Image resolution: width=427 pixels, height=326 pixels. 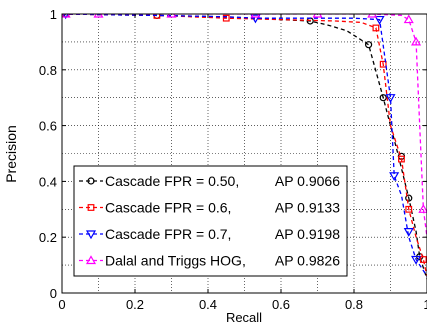 What do you see at coordinates (175, 261) in the screenshot?
I see `legend-label: Dalal and Triggs HOG,` at bounding box center [175, 261].